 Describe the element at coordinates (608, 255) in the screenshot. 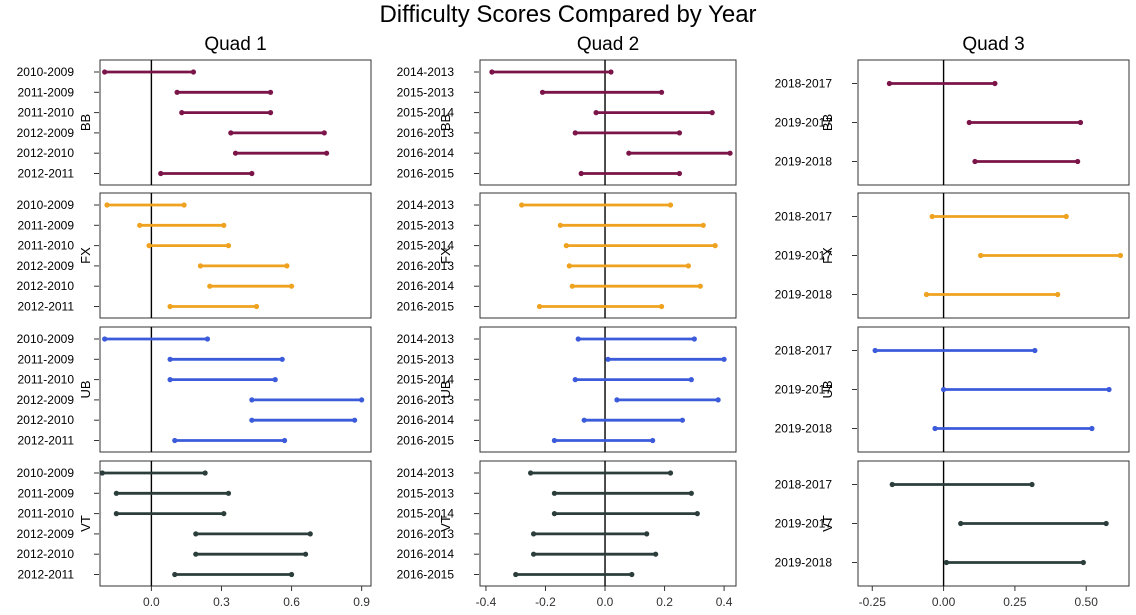

I see `quad-2-fx-panel` at that location.